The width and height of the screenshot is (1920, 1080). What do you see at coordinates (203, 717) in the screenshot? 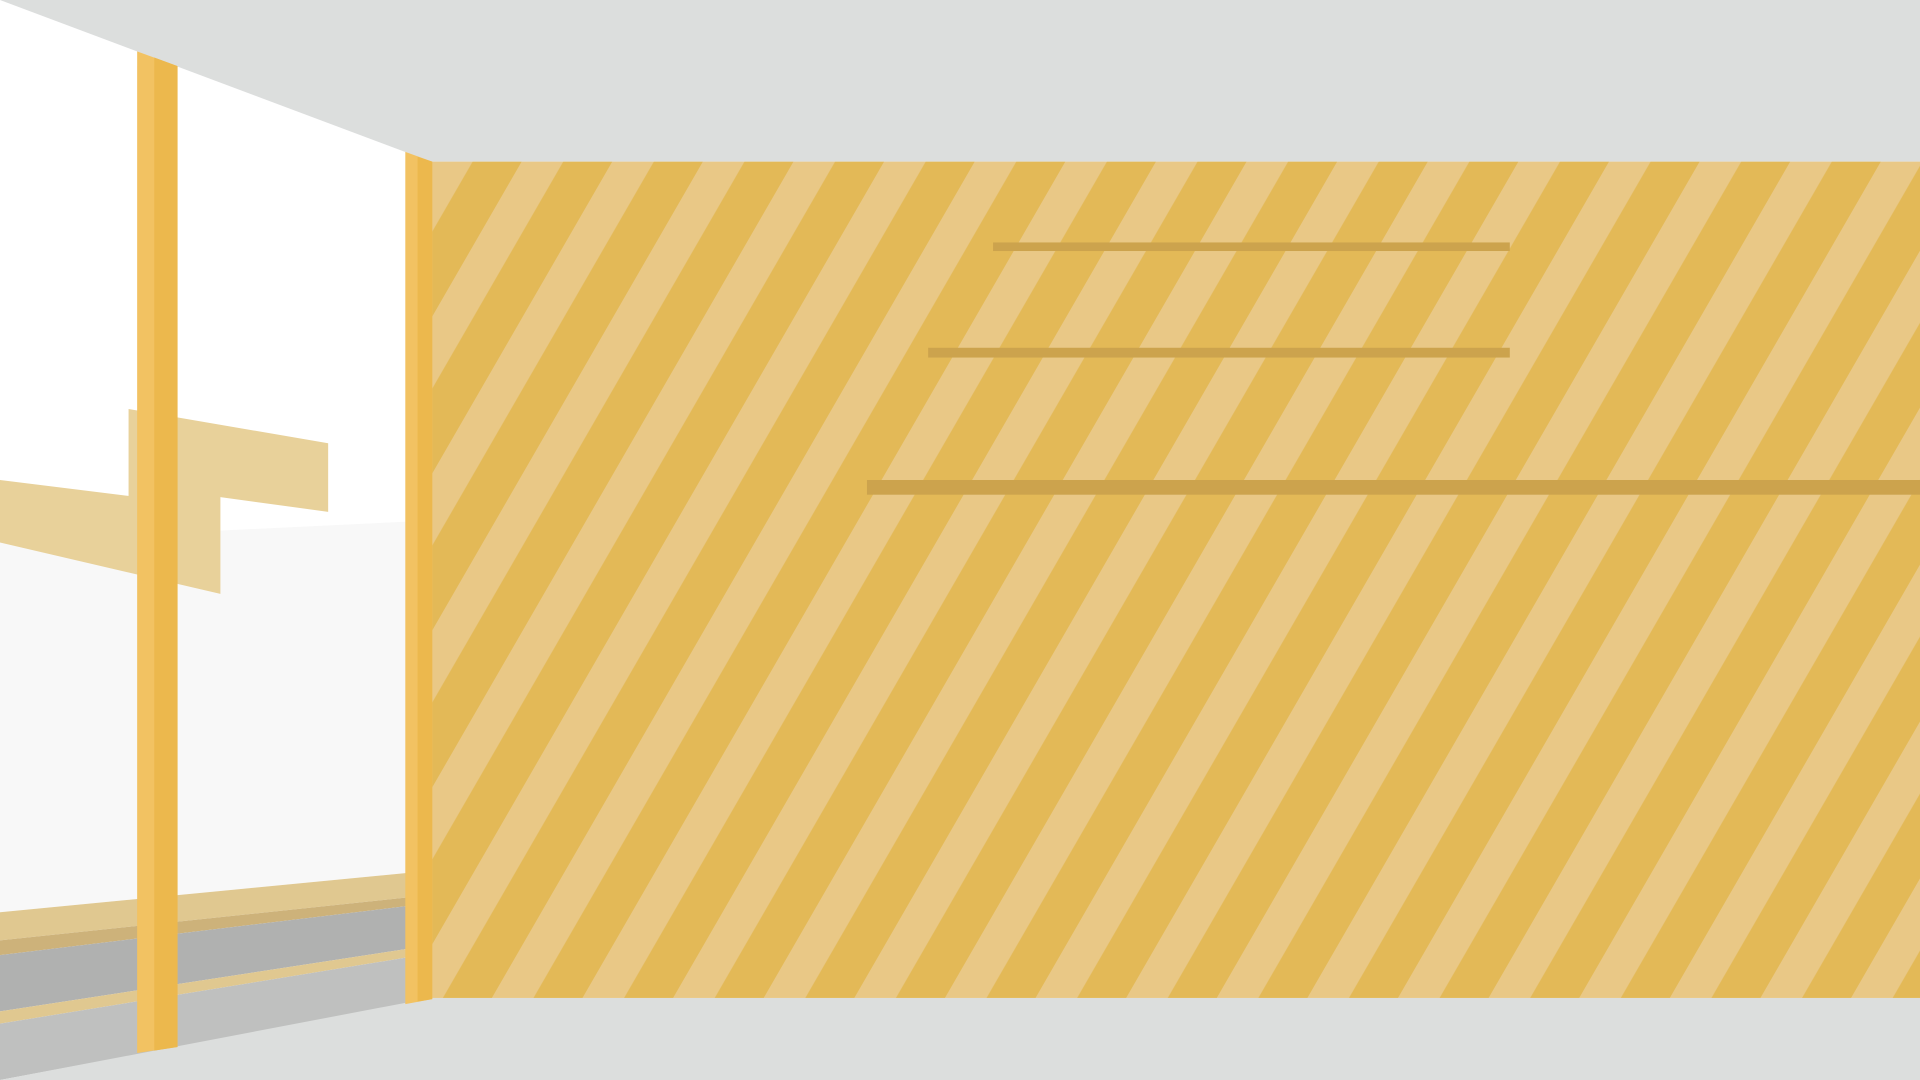
I see `window-ground` at bounding box center [203, 717].